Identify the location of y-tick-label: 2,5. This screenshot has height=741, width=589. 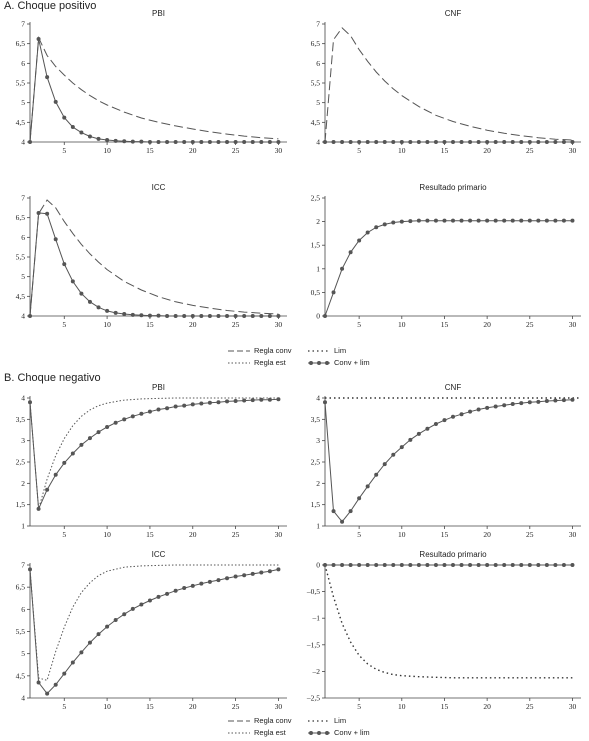
(316, 198).